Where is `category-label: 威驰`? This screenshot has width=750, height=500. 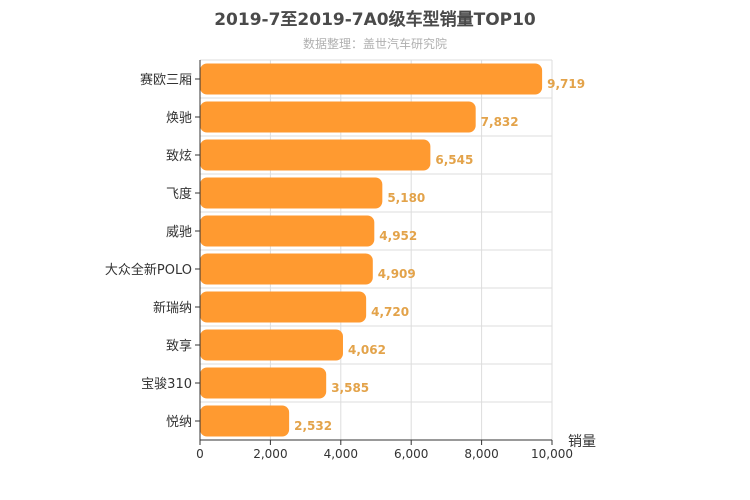
category-label: 威驰 is located at coordinates (179, 232).